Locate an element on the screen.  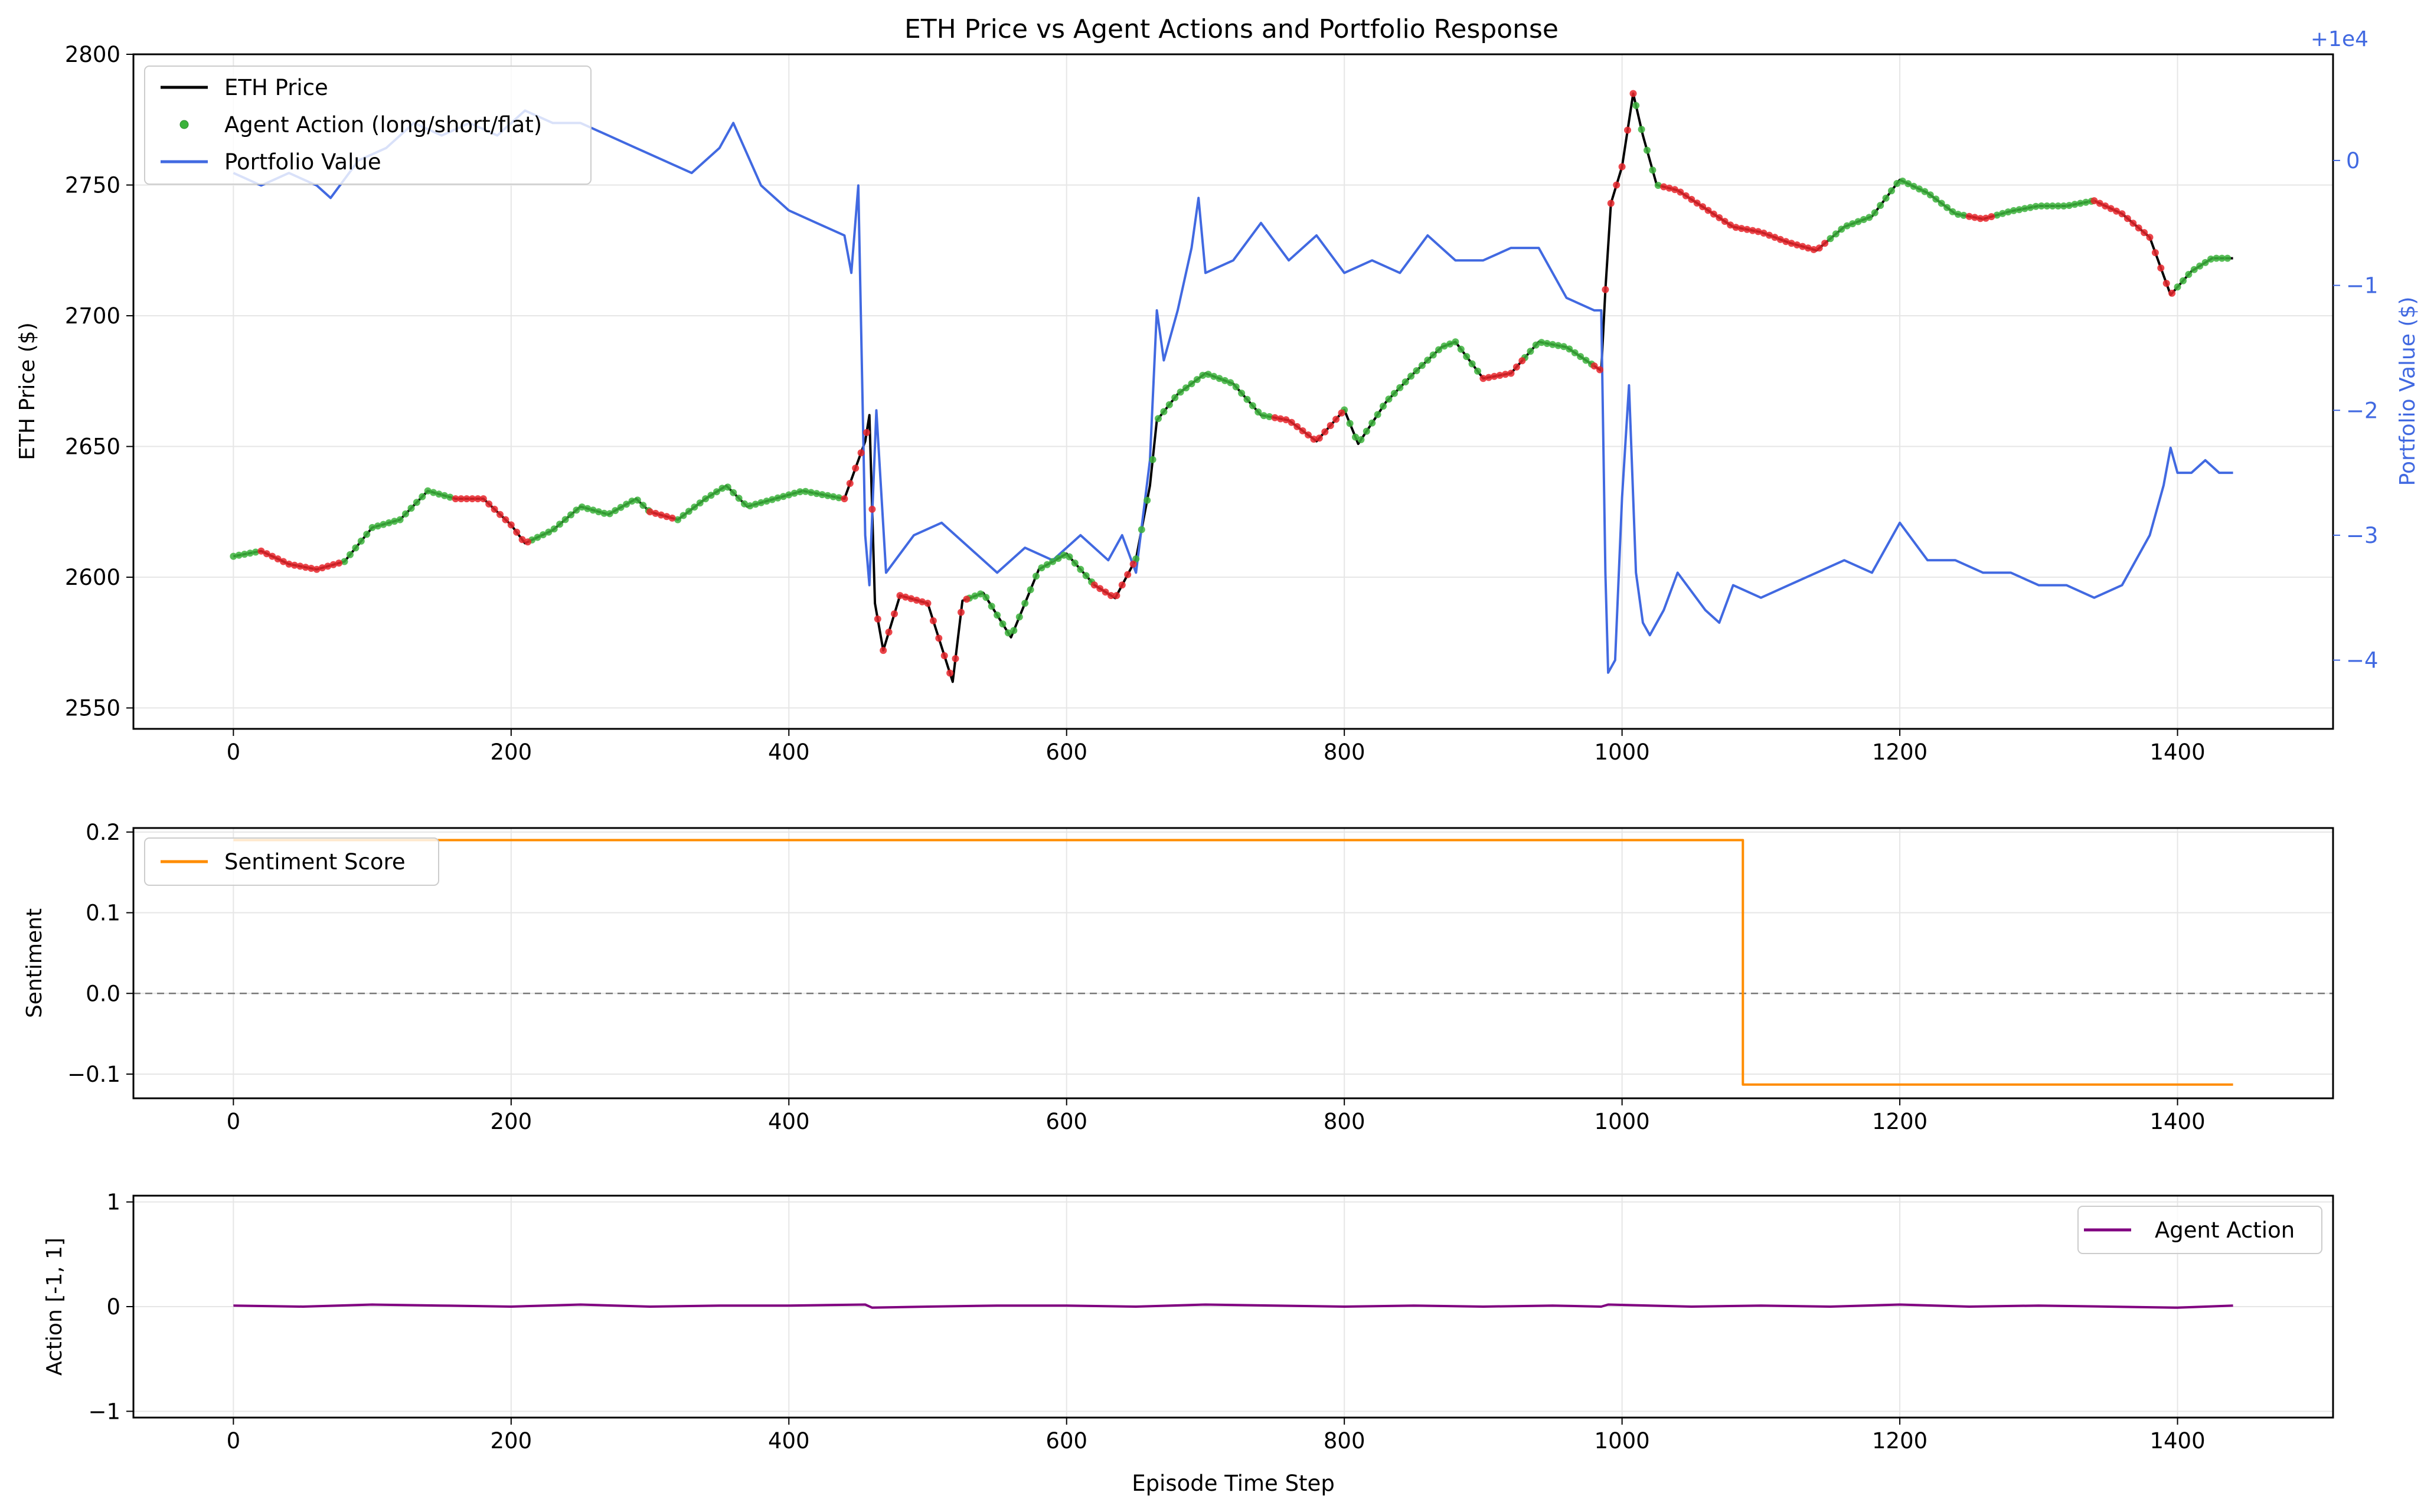
x-tick-label: 800 is located at coordinates (1344, 752).